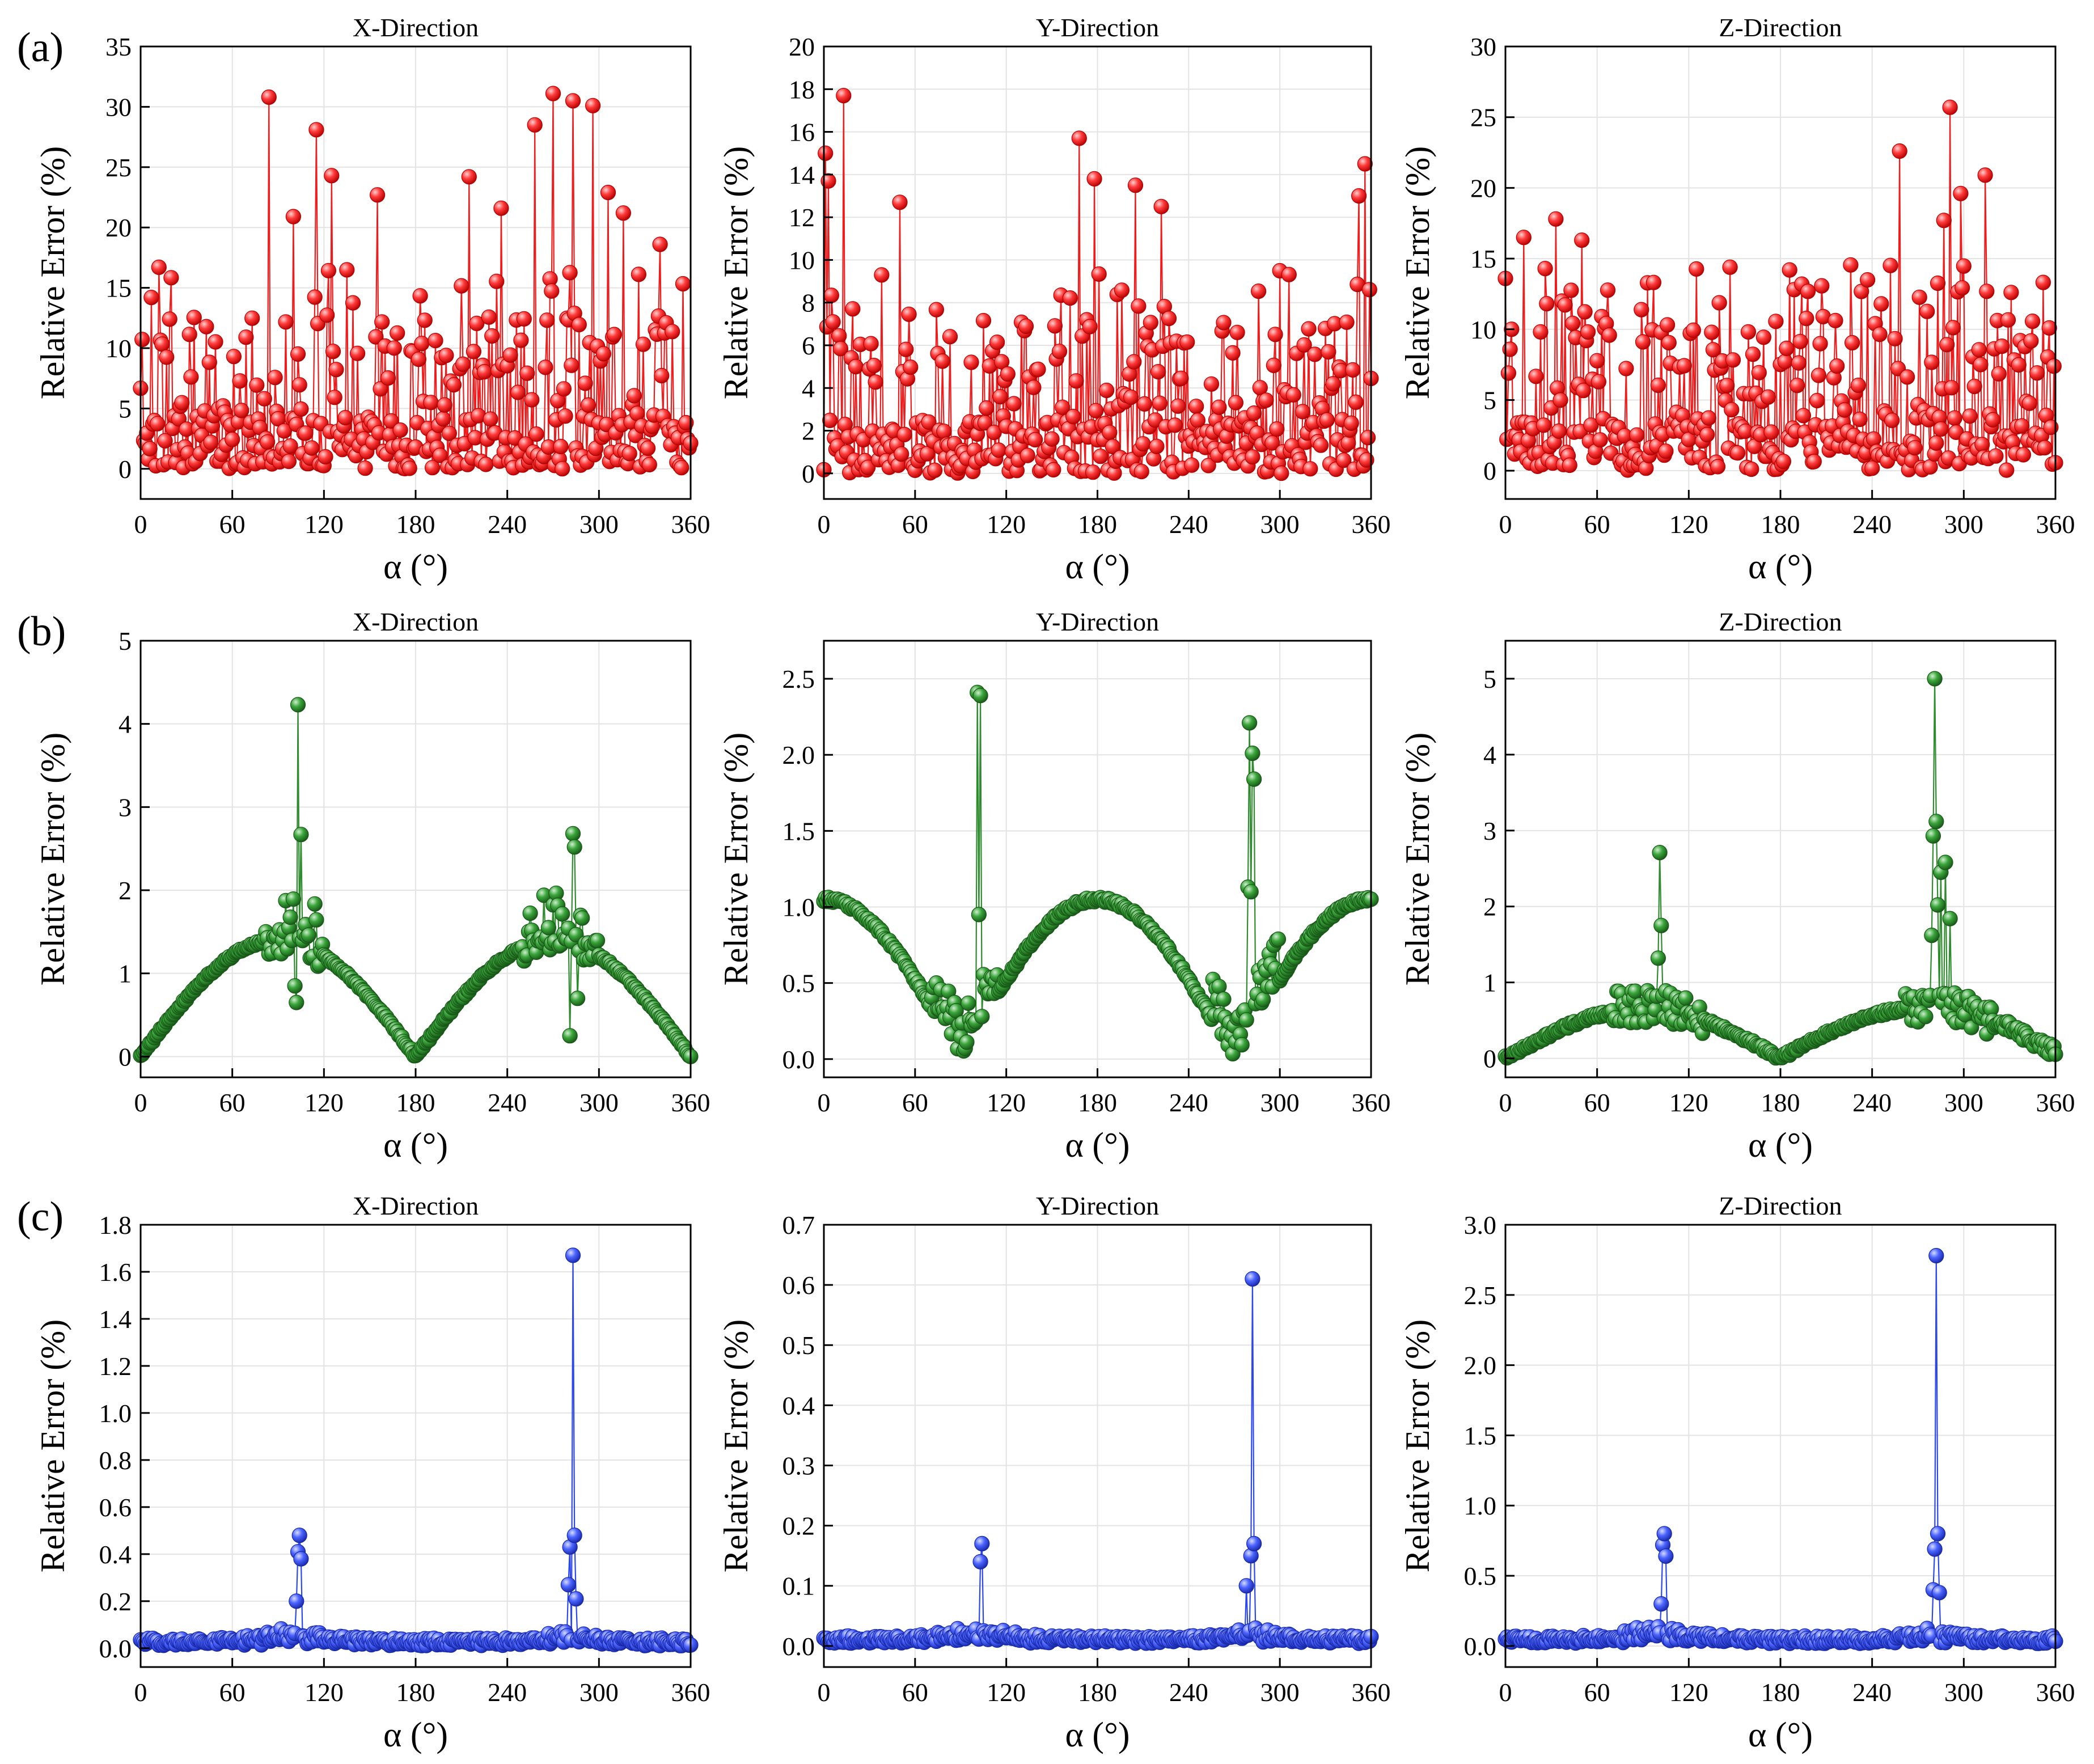 Image resolution: width=2094 pixels, height=1764 pixels. I want to click on y-tick-label: 0.1, so click(798, 1586).